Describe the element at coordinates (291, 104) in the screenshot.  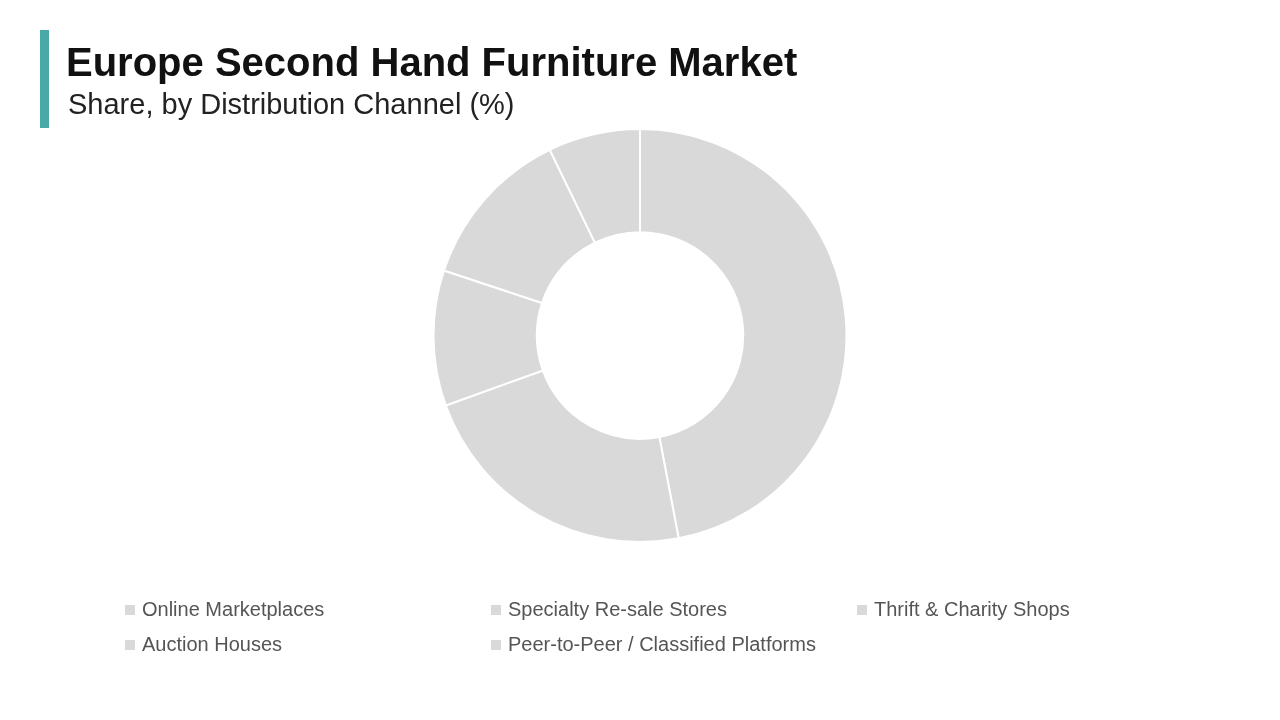
I see `chart-subtitle: Share, by Distribution Channel (%)` at that location.